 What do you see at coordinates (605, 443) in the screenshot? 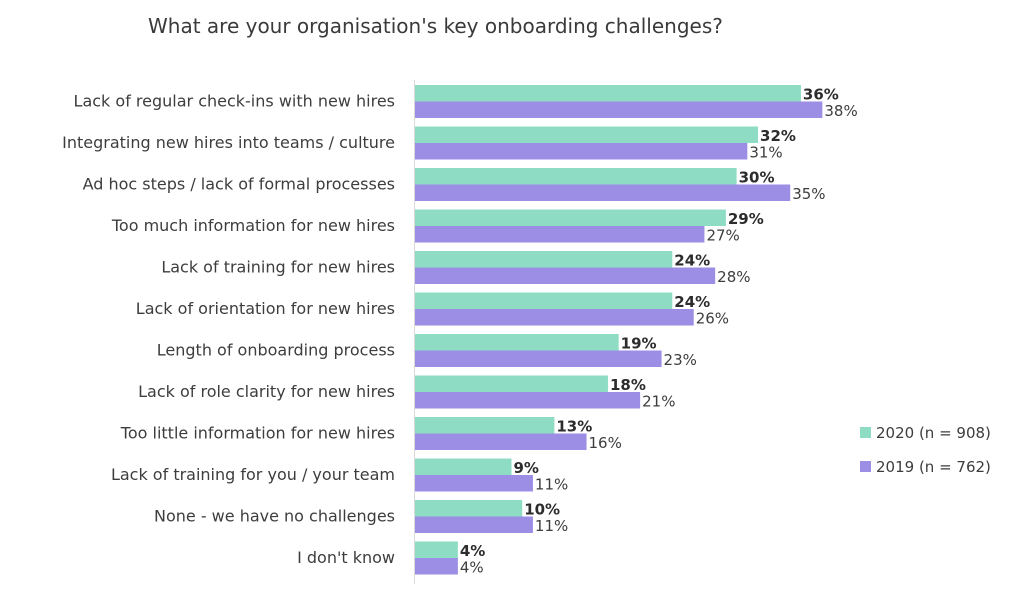
I see `data-label: 16%` at bounding box center [605, 443].